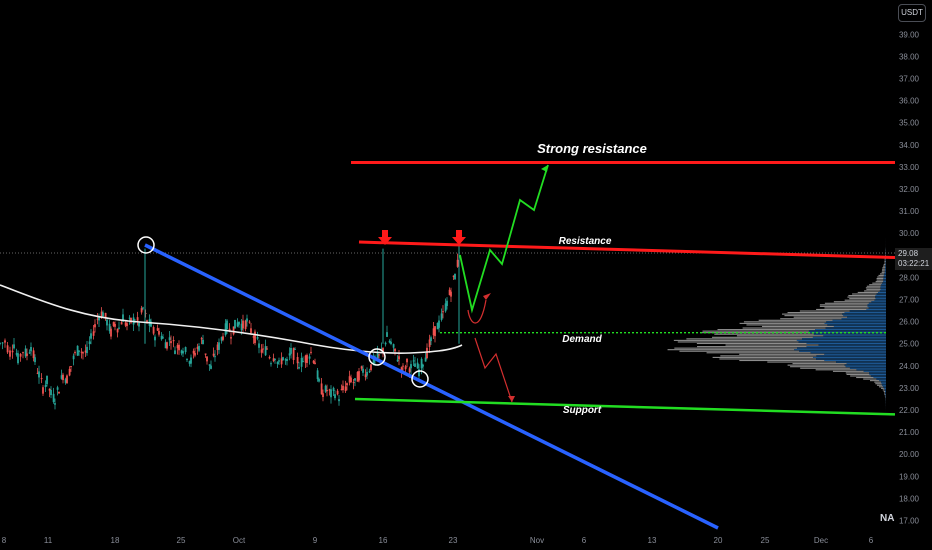 The height and width of the screenshot is (550, 932). Describe the element at coordinates (420, 379) in the screenshot. I see `highlight-circle` at that location.